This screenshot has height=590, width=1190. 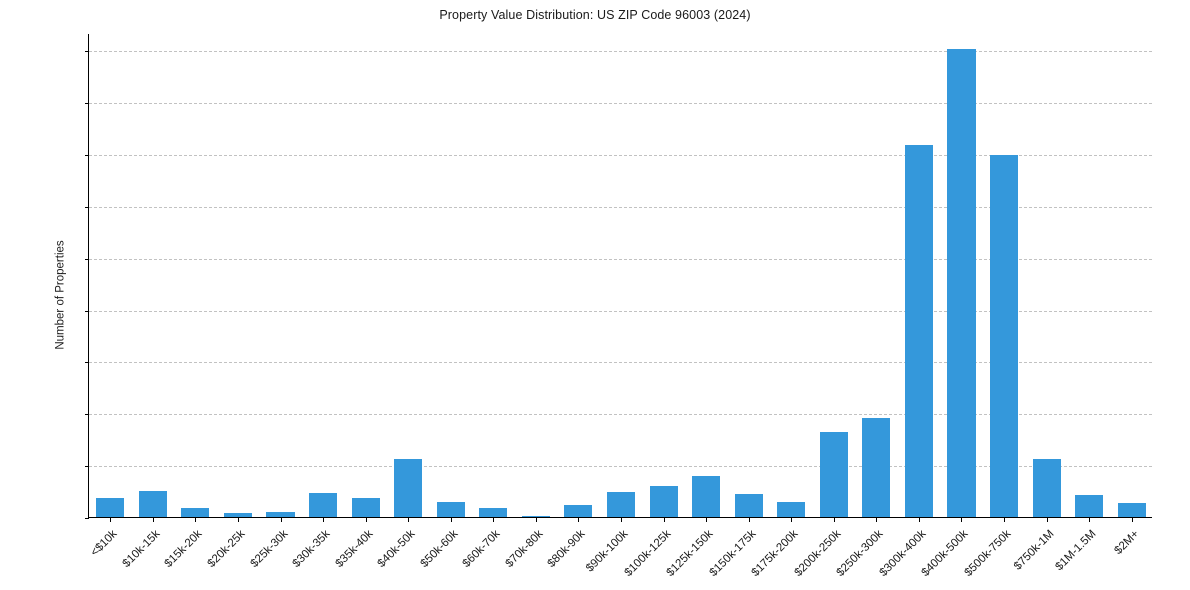 What do you see at coordinates (60, 295) in the screenshot?
I see `y-axis-label: Number of Properties` at bounding box center [60, 295].